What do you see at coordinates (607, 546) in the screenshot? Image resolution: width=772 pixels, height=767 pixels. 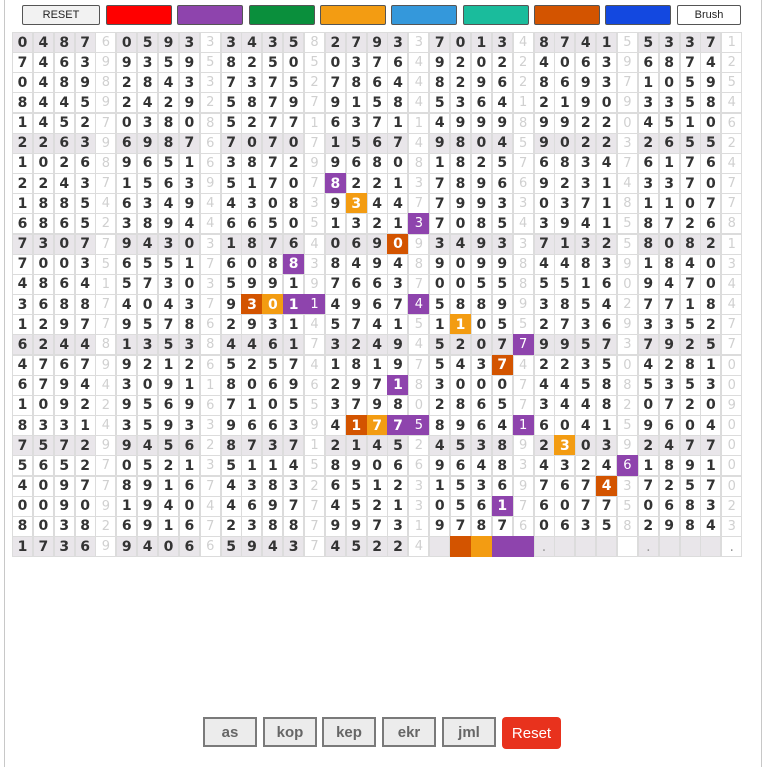 I see `grid-cell` at bounding box center [607, 546].